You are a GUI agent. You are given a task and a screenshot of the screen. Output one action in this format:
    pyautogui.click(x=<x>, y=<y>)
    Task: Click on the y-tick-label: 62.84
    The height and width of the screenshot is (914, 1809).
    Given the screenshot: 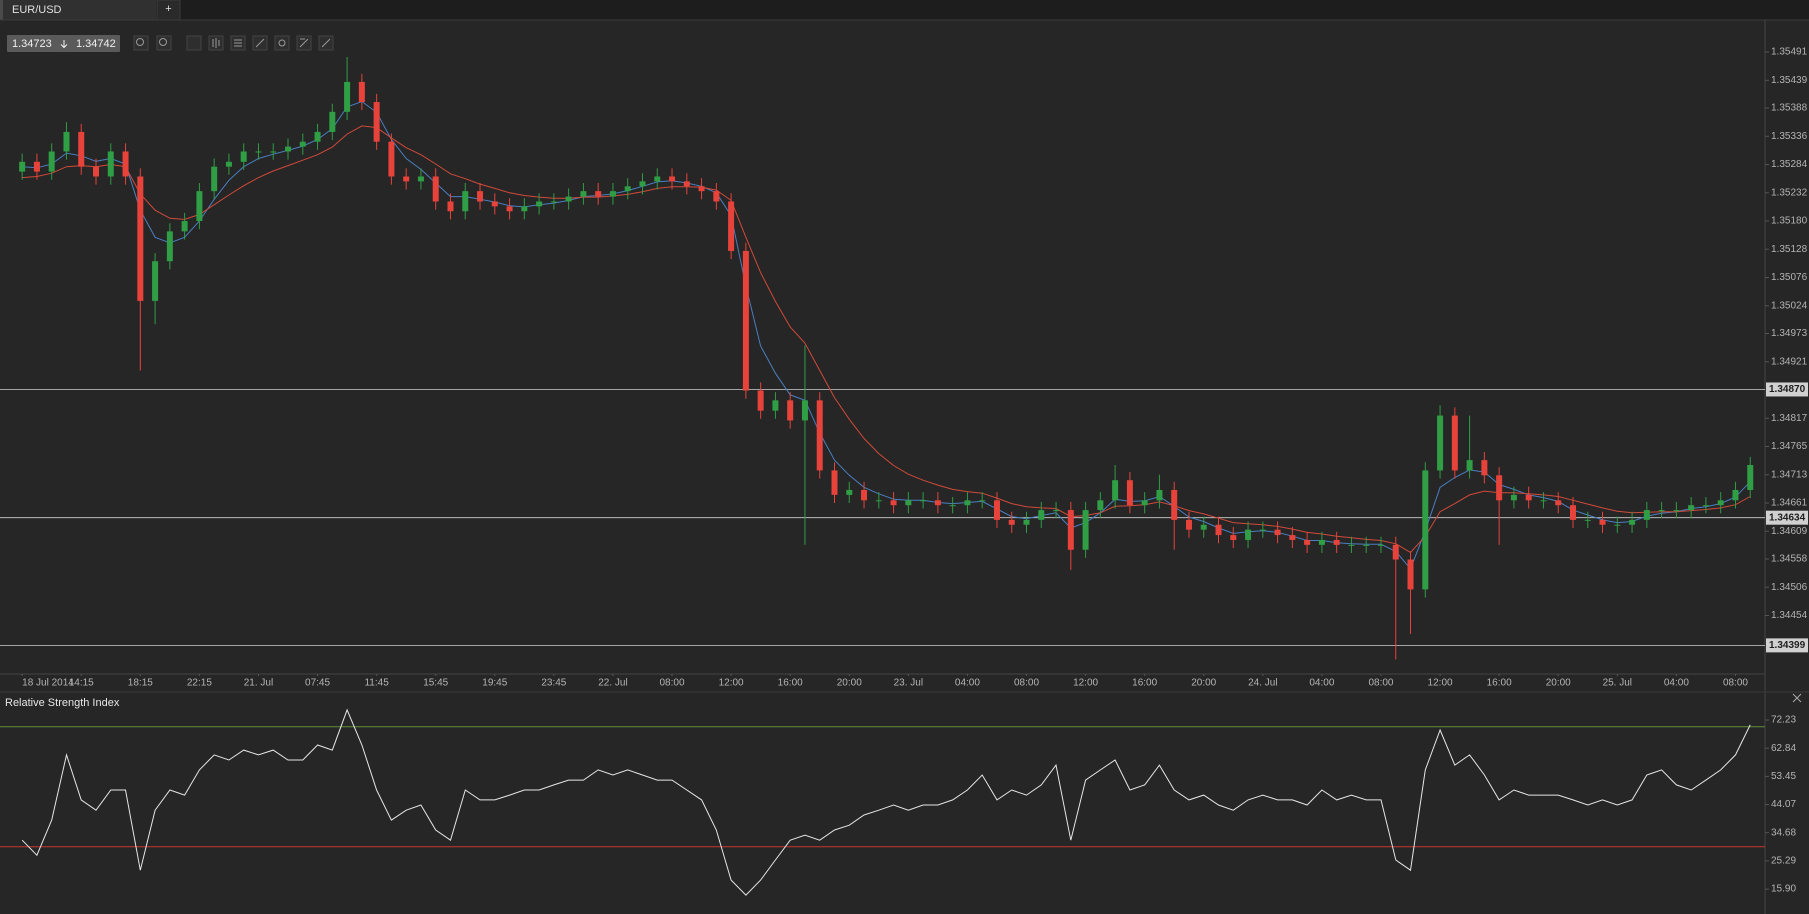 What is the action you would take?
    pyautogui.click(x=1783, y=748)
    